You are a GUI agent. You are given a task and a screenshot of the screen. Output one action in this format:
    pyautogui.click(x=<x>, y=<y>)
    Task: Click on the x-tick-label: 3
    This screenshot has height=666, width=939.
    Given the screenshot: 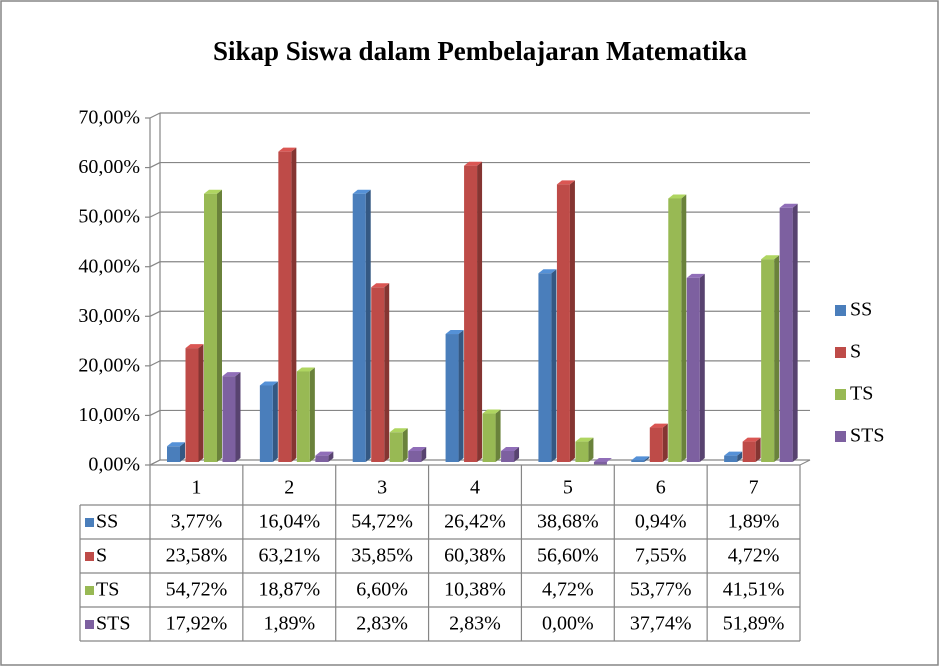 What is the action you would take?
    pyautogui.click(x=382, y=488)
    